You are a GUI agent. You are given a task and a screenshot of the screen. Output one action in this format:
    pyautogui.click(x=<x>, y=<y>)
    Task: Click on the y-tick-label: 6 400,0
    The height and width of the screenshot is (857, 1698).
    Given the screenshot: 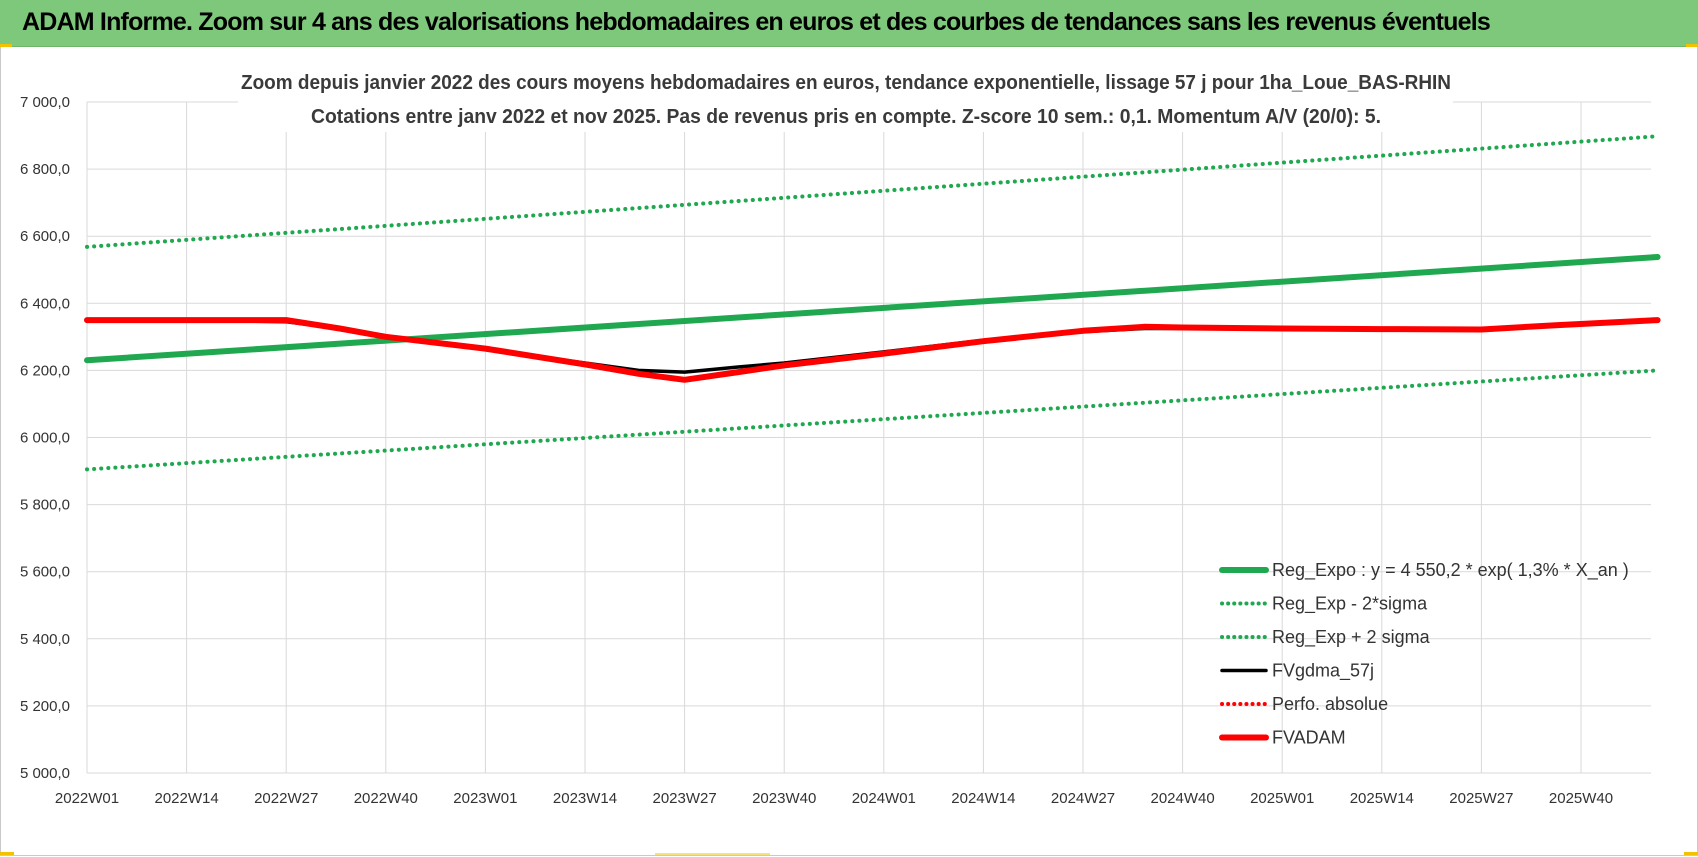 What is the action you would take?
    pyautogui.click(x=45, y=303)
    